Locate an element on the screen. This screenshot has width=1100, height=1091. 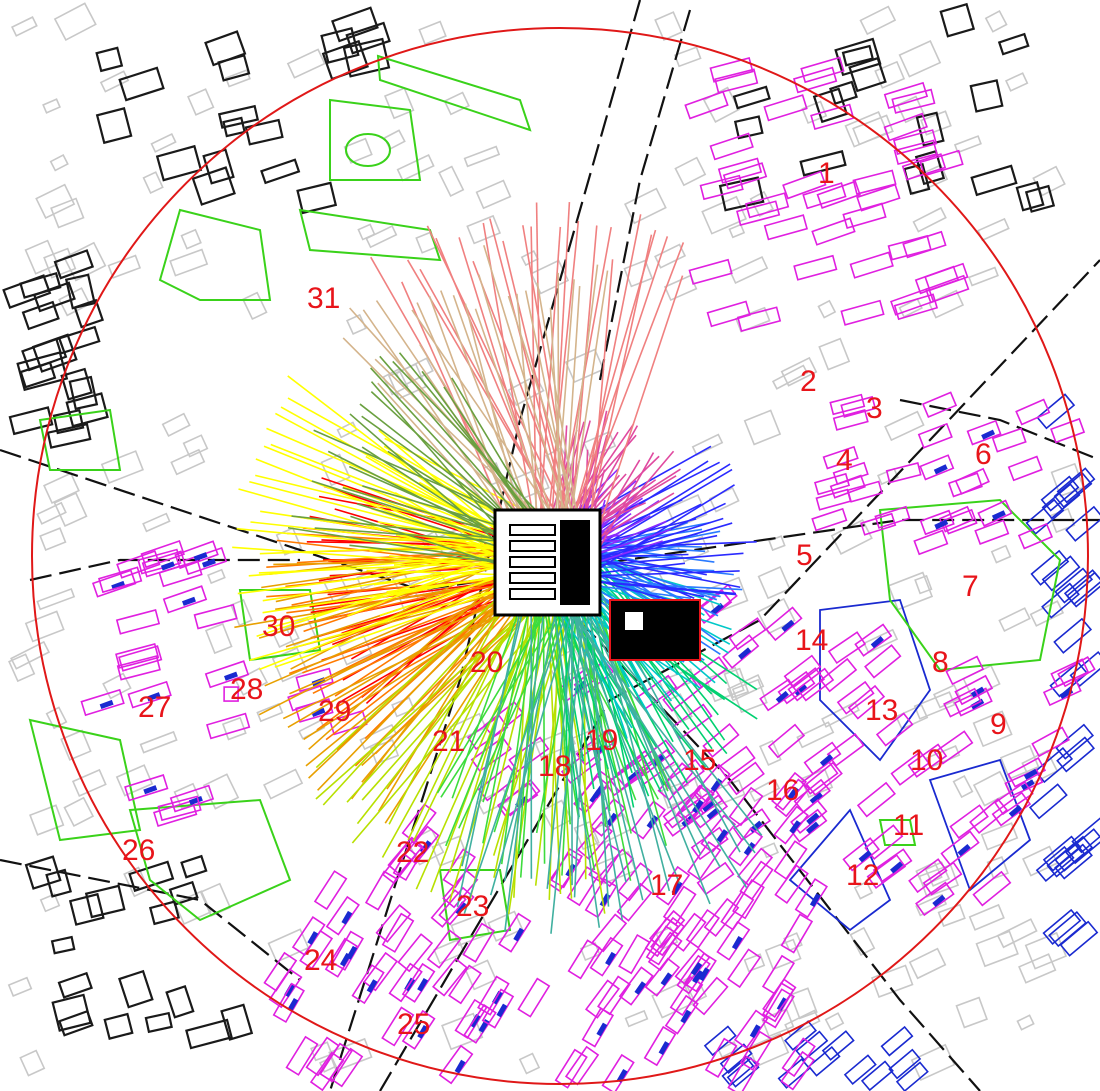
zone-label-20: 20 is located at coordinates (486, 662).